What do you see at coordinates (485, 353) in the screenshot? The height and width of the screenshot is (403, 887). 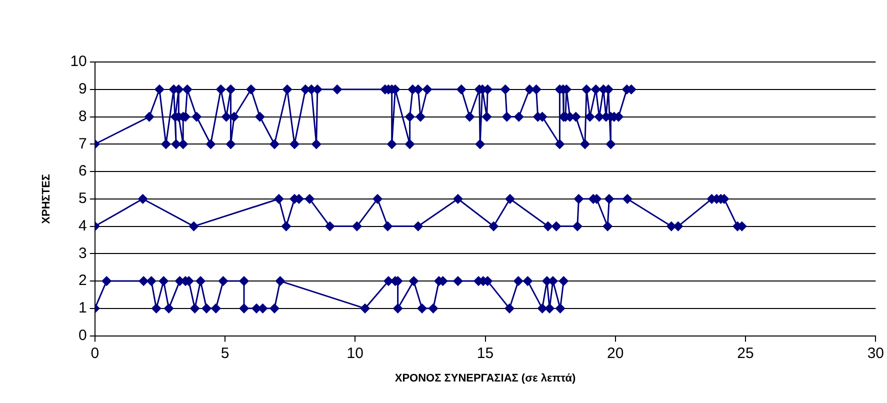 I see `x-tick-label: 15` at bounding box center [485, 353].